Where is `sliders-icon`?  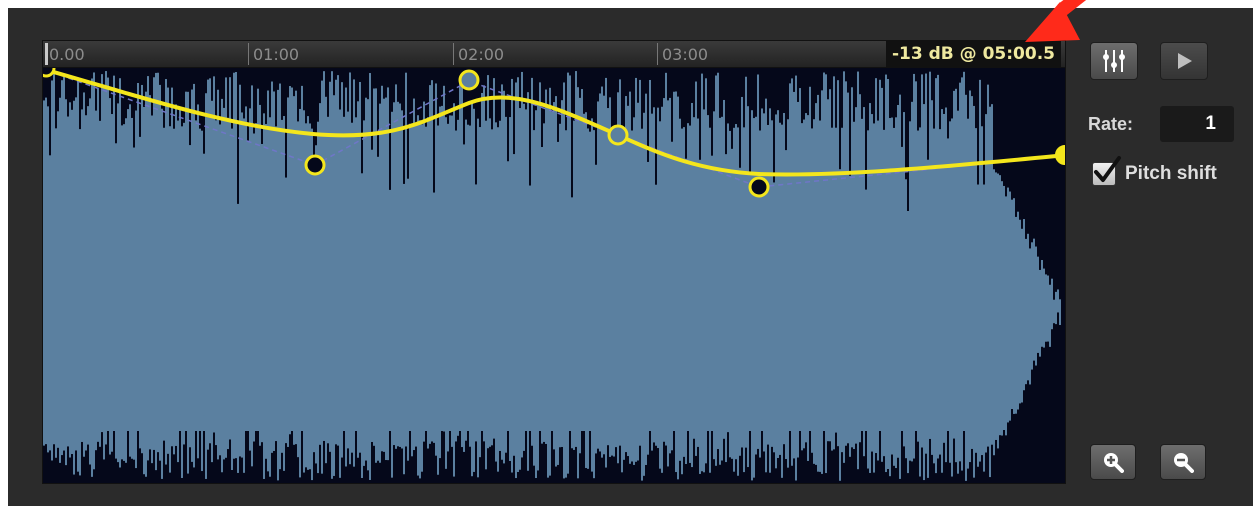 sliders-icon is located at coordinates (1114, 61).